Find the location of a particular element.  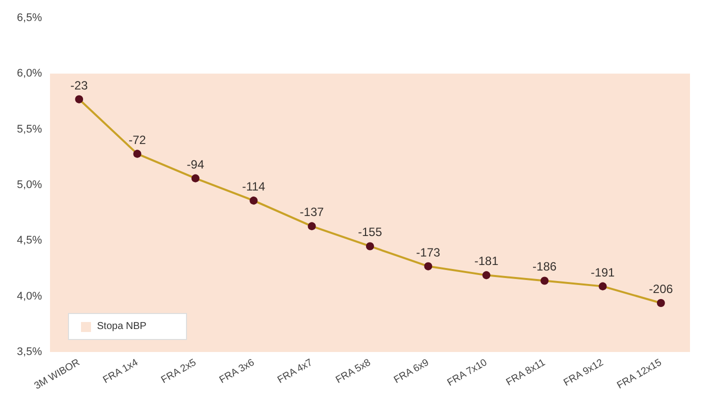

y-tick-label: 6,0% is located at coordinates (29, 74).